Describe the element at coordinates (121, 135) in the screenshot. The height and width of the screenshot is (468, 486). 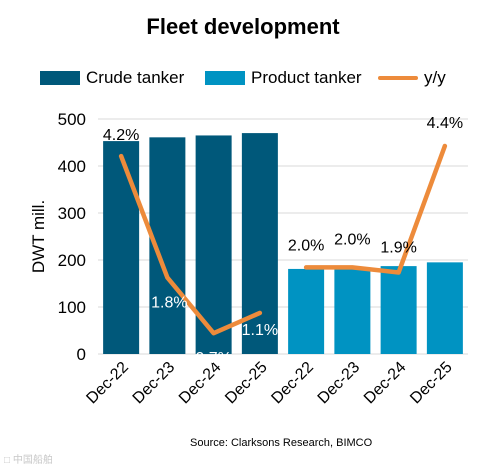
I see `yoy-data-label: 4.2%` at that location.